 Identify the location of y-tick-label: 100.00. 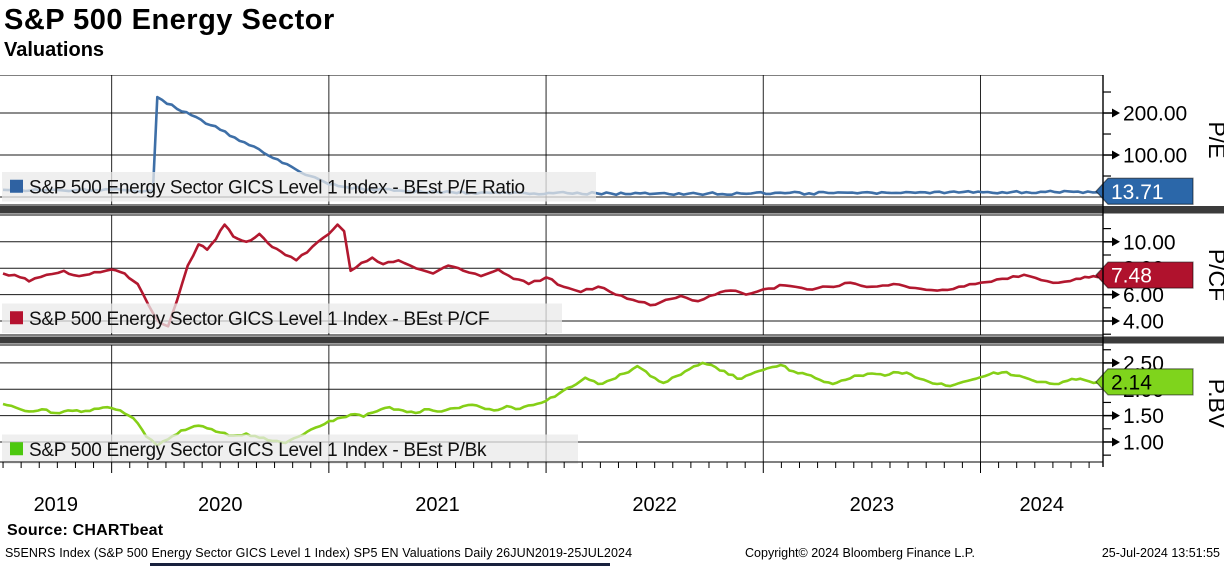
(1155, 156).